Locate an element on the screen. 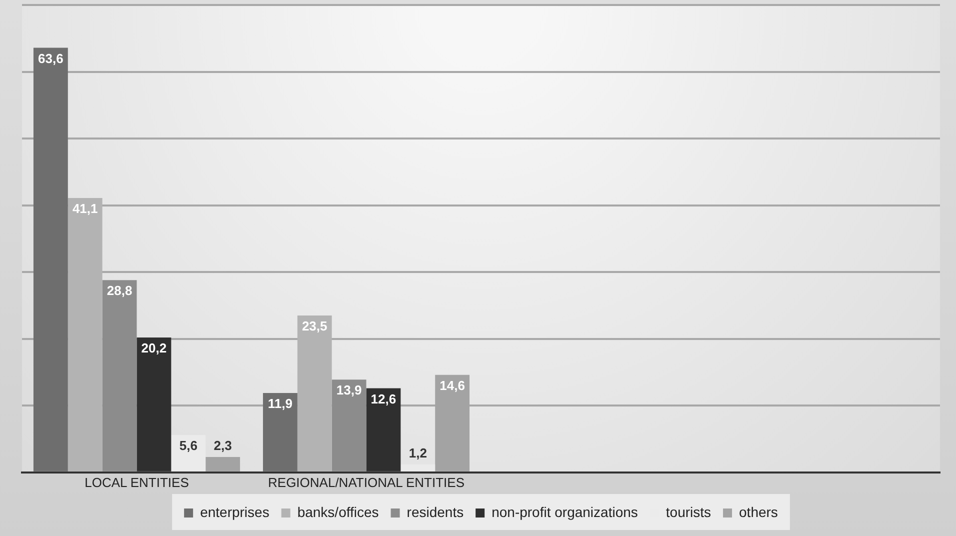 The image size is (956, 536). x-tick-label: LOCAL ENTITIES is located at coordinates (137, 482).